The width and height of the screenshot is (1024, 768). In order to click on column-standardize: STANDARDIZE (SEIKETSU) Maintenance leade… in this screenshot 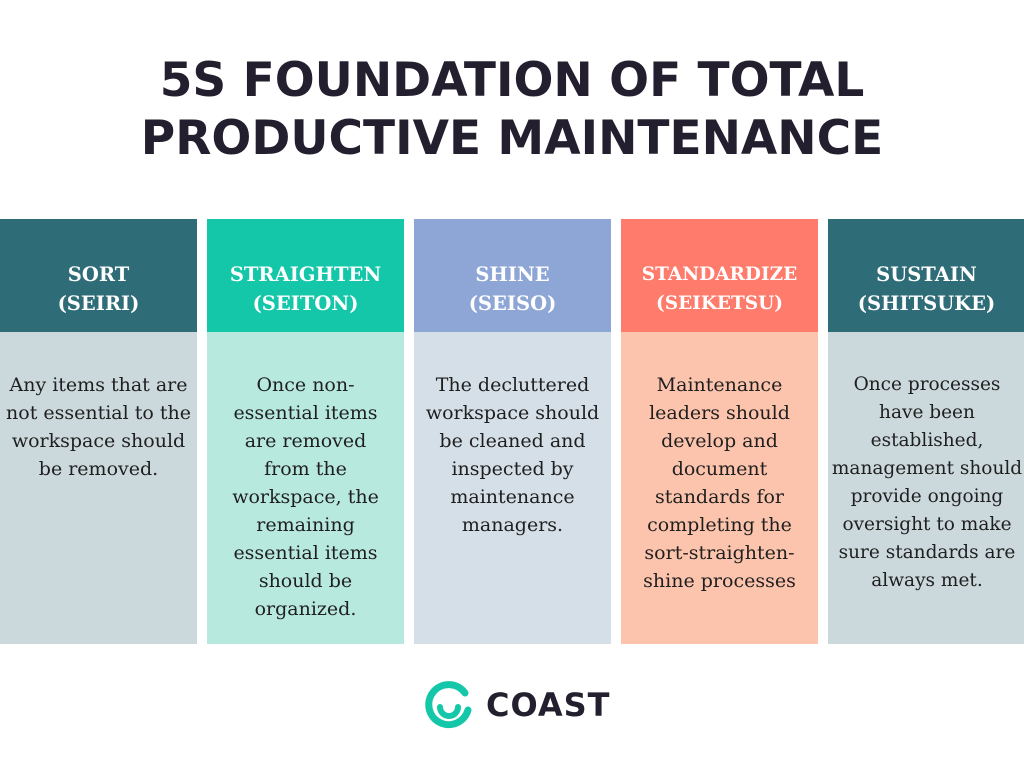, I will do `click(719, 431)`.